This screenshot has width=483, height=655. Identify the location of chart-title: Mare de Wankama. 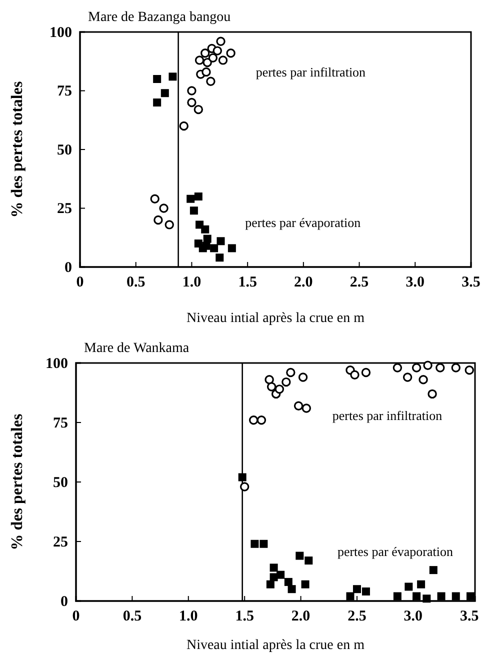
(137, 348).